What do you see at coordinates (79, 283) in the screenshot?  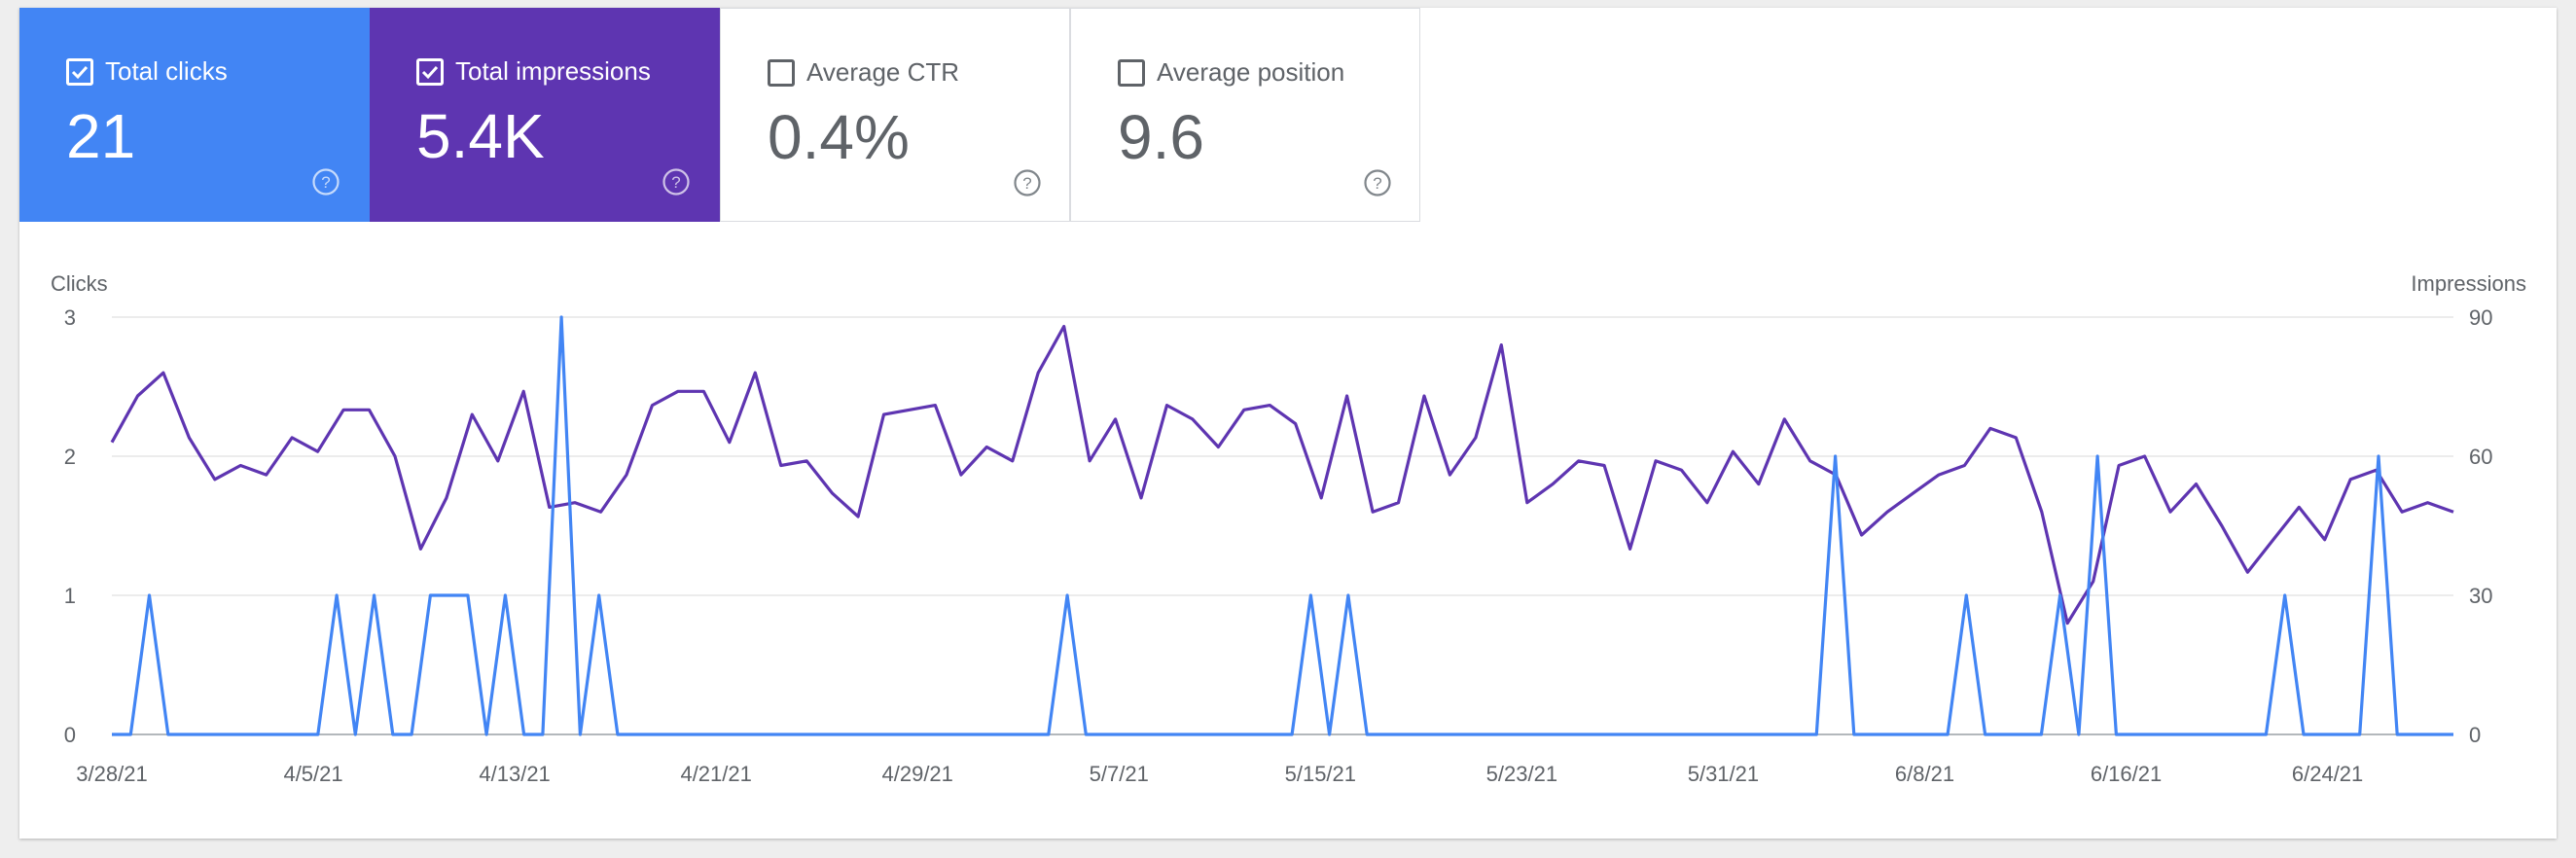 I see `y-axis-title: Clicks` at bounding box center [79, 283].